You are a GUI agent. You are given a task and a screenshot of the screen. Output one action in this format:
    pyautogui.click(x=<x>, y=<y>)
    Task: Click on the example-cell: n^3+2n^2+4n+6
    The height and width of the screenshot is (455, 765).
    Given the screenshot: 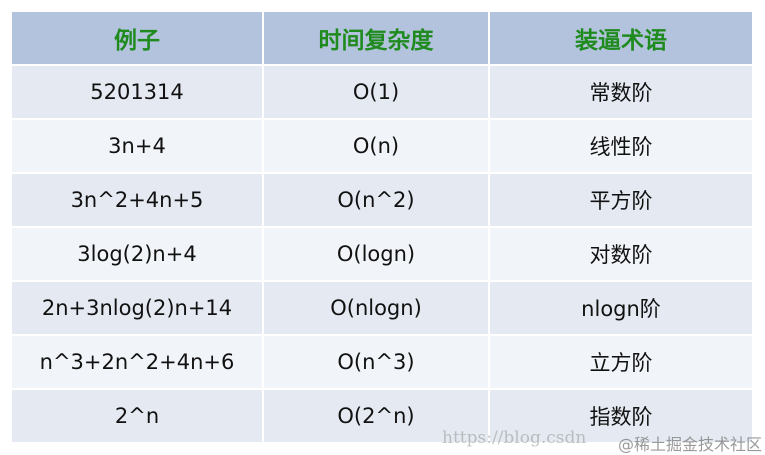 What is the action you would take?
    pyautogui.click(x=137, y=362)
    